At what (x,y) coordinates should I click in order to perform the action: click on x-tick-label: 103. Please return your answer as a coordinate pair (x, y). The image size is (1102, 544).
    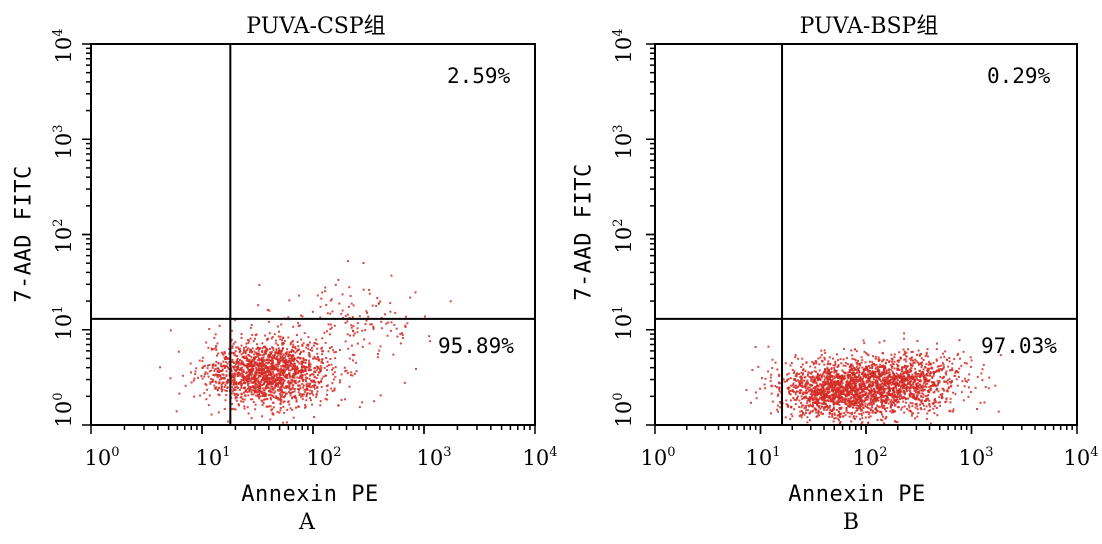
    Looking at the image, I should click on (434, 457).